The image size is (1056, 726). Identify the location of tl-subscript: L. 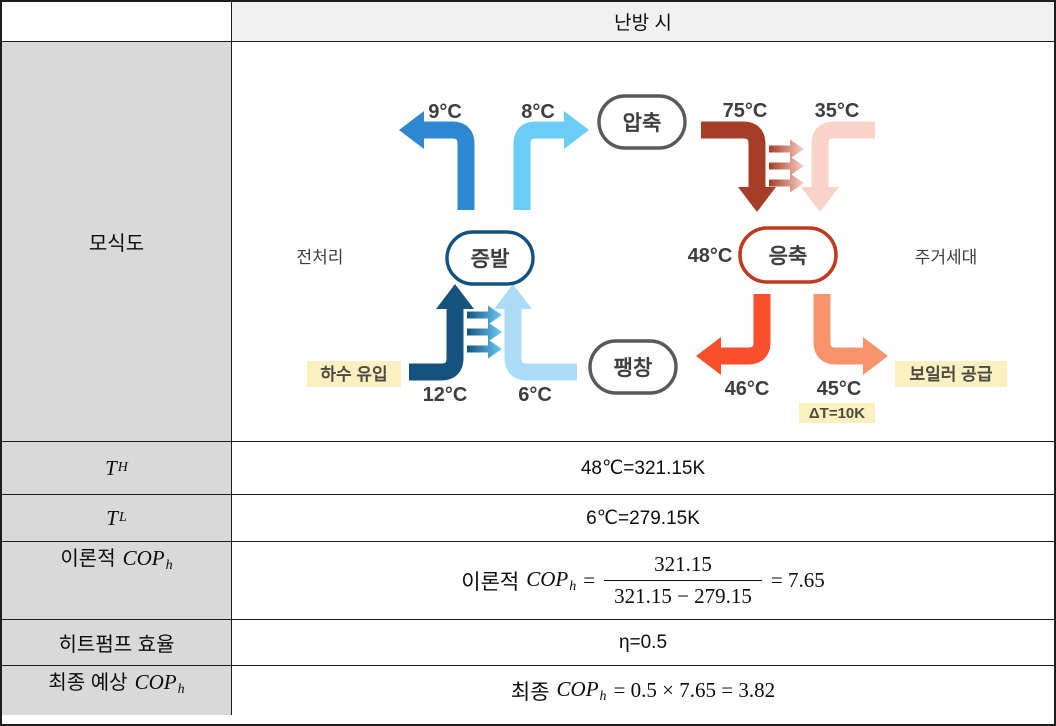
(122, 517).